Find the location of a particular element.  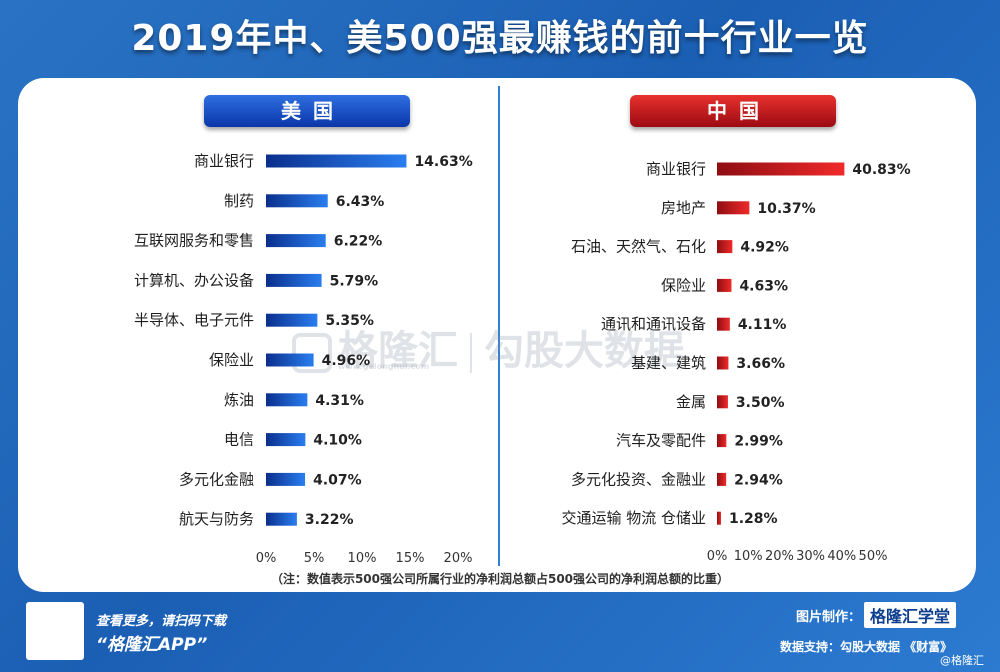

cn-category-label: 金属 is located at coordinates (691, 402).